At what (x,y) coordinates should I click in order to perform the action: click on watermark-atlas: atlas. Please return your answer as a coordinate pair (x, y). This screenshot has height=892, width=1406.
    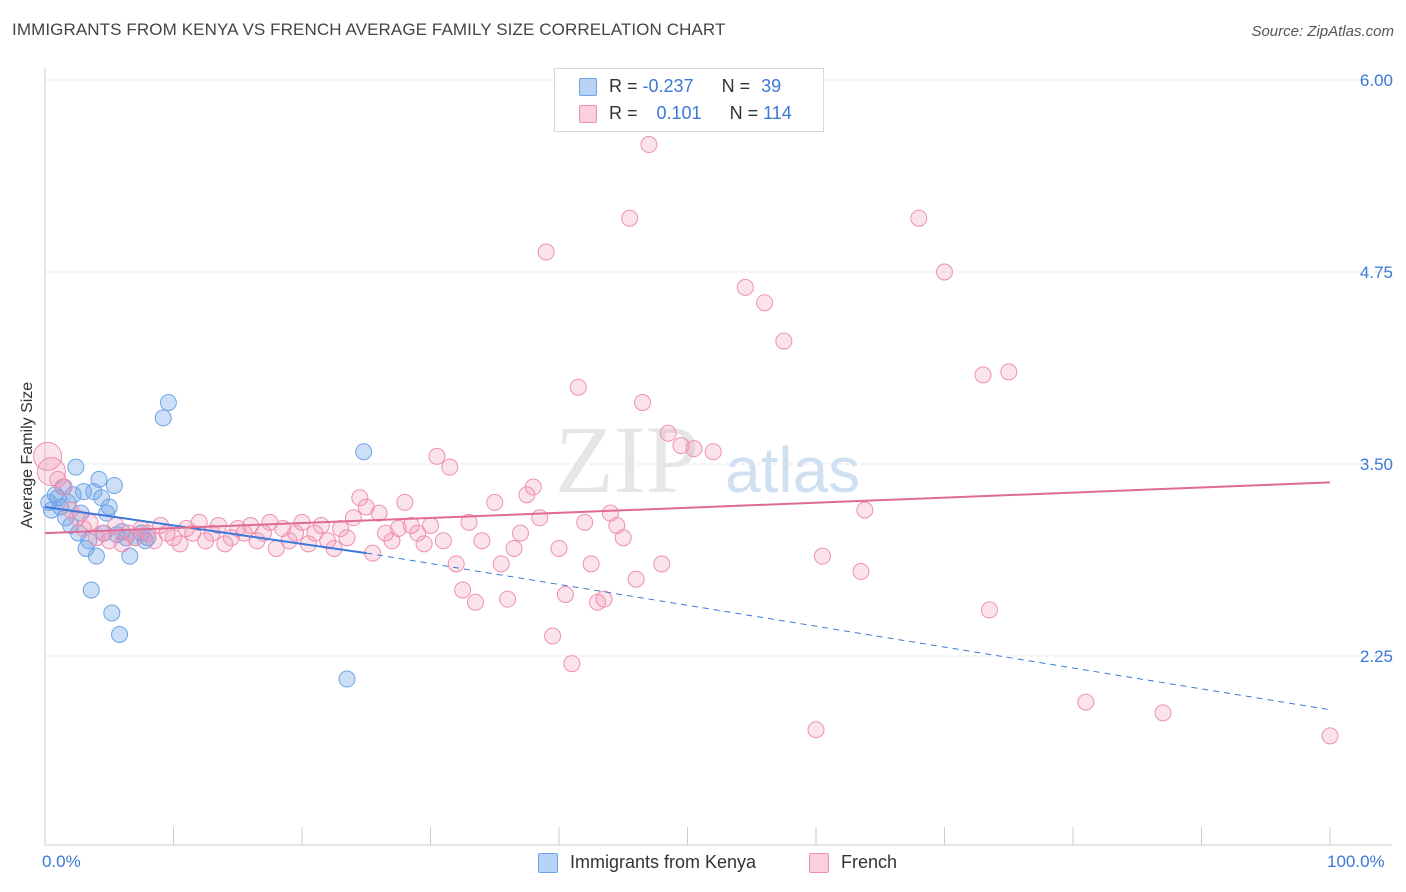
    Looking at the image, I should click on (792, 470).